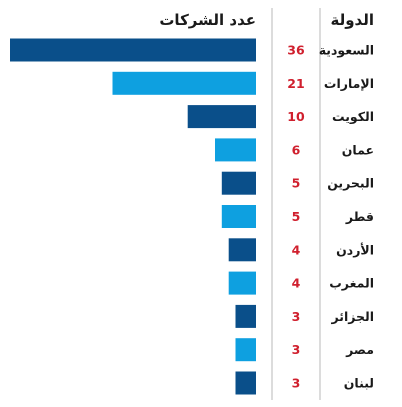 This screenshot has width=402, height=407. What do you see at coordinates (351, 283) in the screenshot?
I see `country-label-8: المغرب` at bounding box center [351, 283].